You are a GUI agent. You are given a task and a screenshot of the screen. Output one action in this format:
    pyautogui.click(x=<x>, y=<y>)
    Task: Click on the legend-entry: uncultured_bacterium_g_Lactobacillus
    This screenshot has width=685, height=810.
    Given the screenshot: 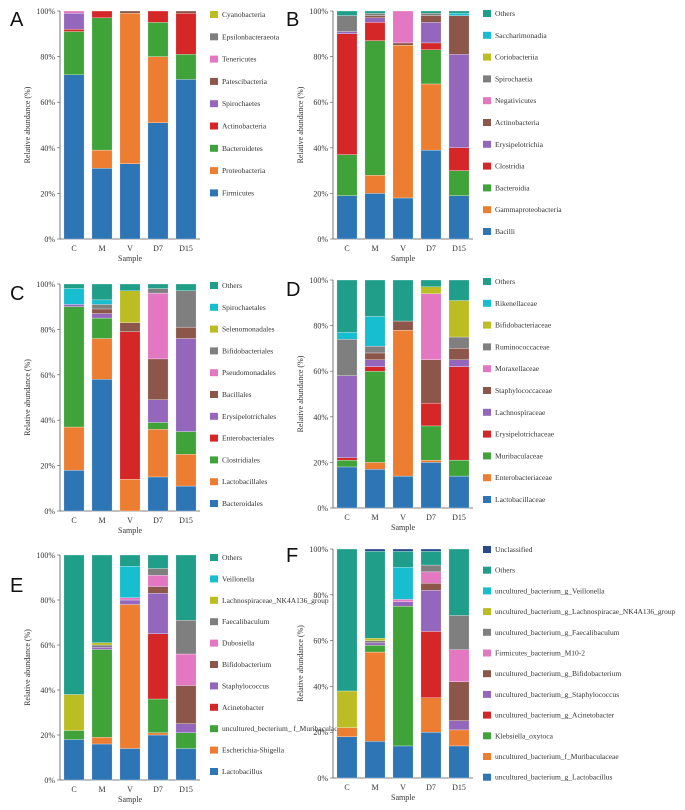 What is the action you would take?
    pyautogui.click(x=554, y=777)
    